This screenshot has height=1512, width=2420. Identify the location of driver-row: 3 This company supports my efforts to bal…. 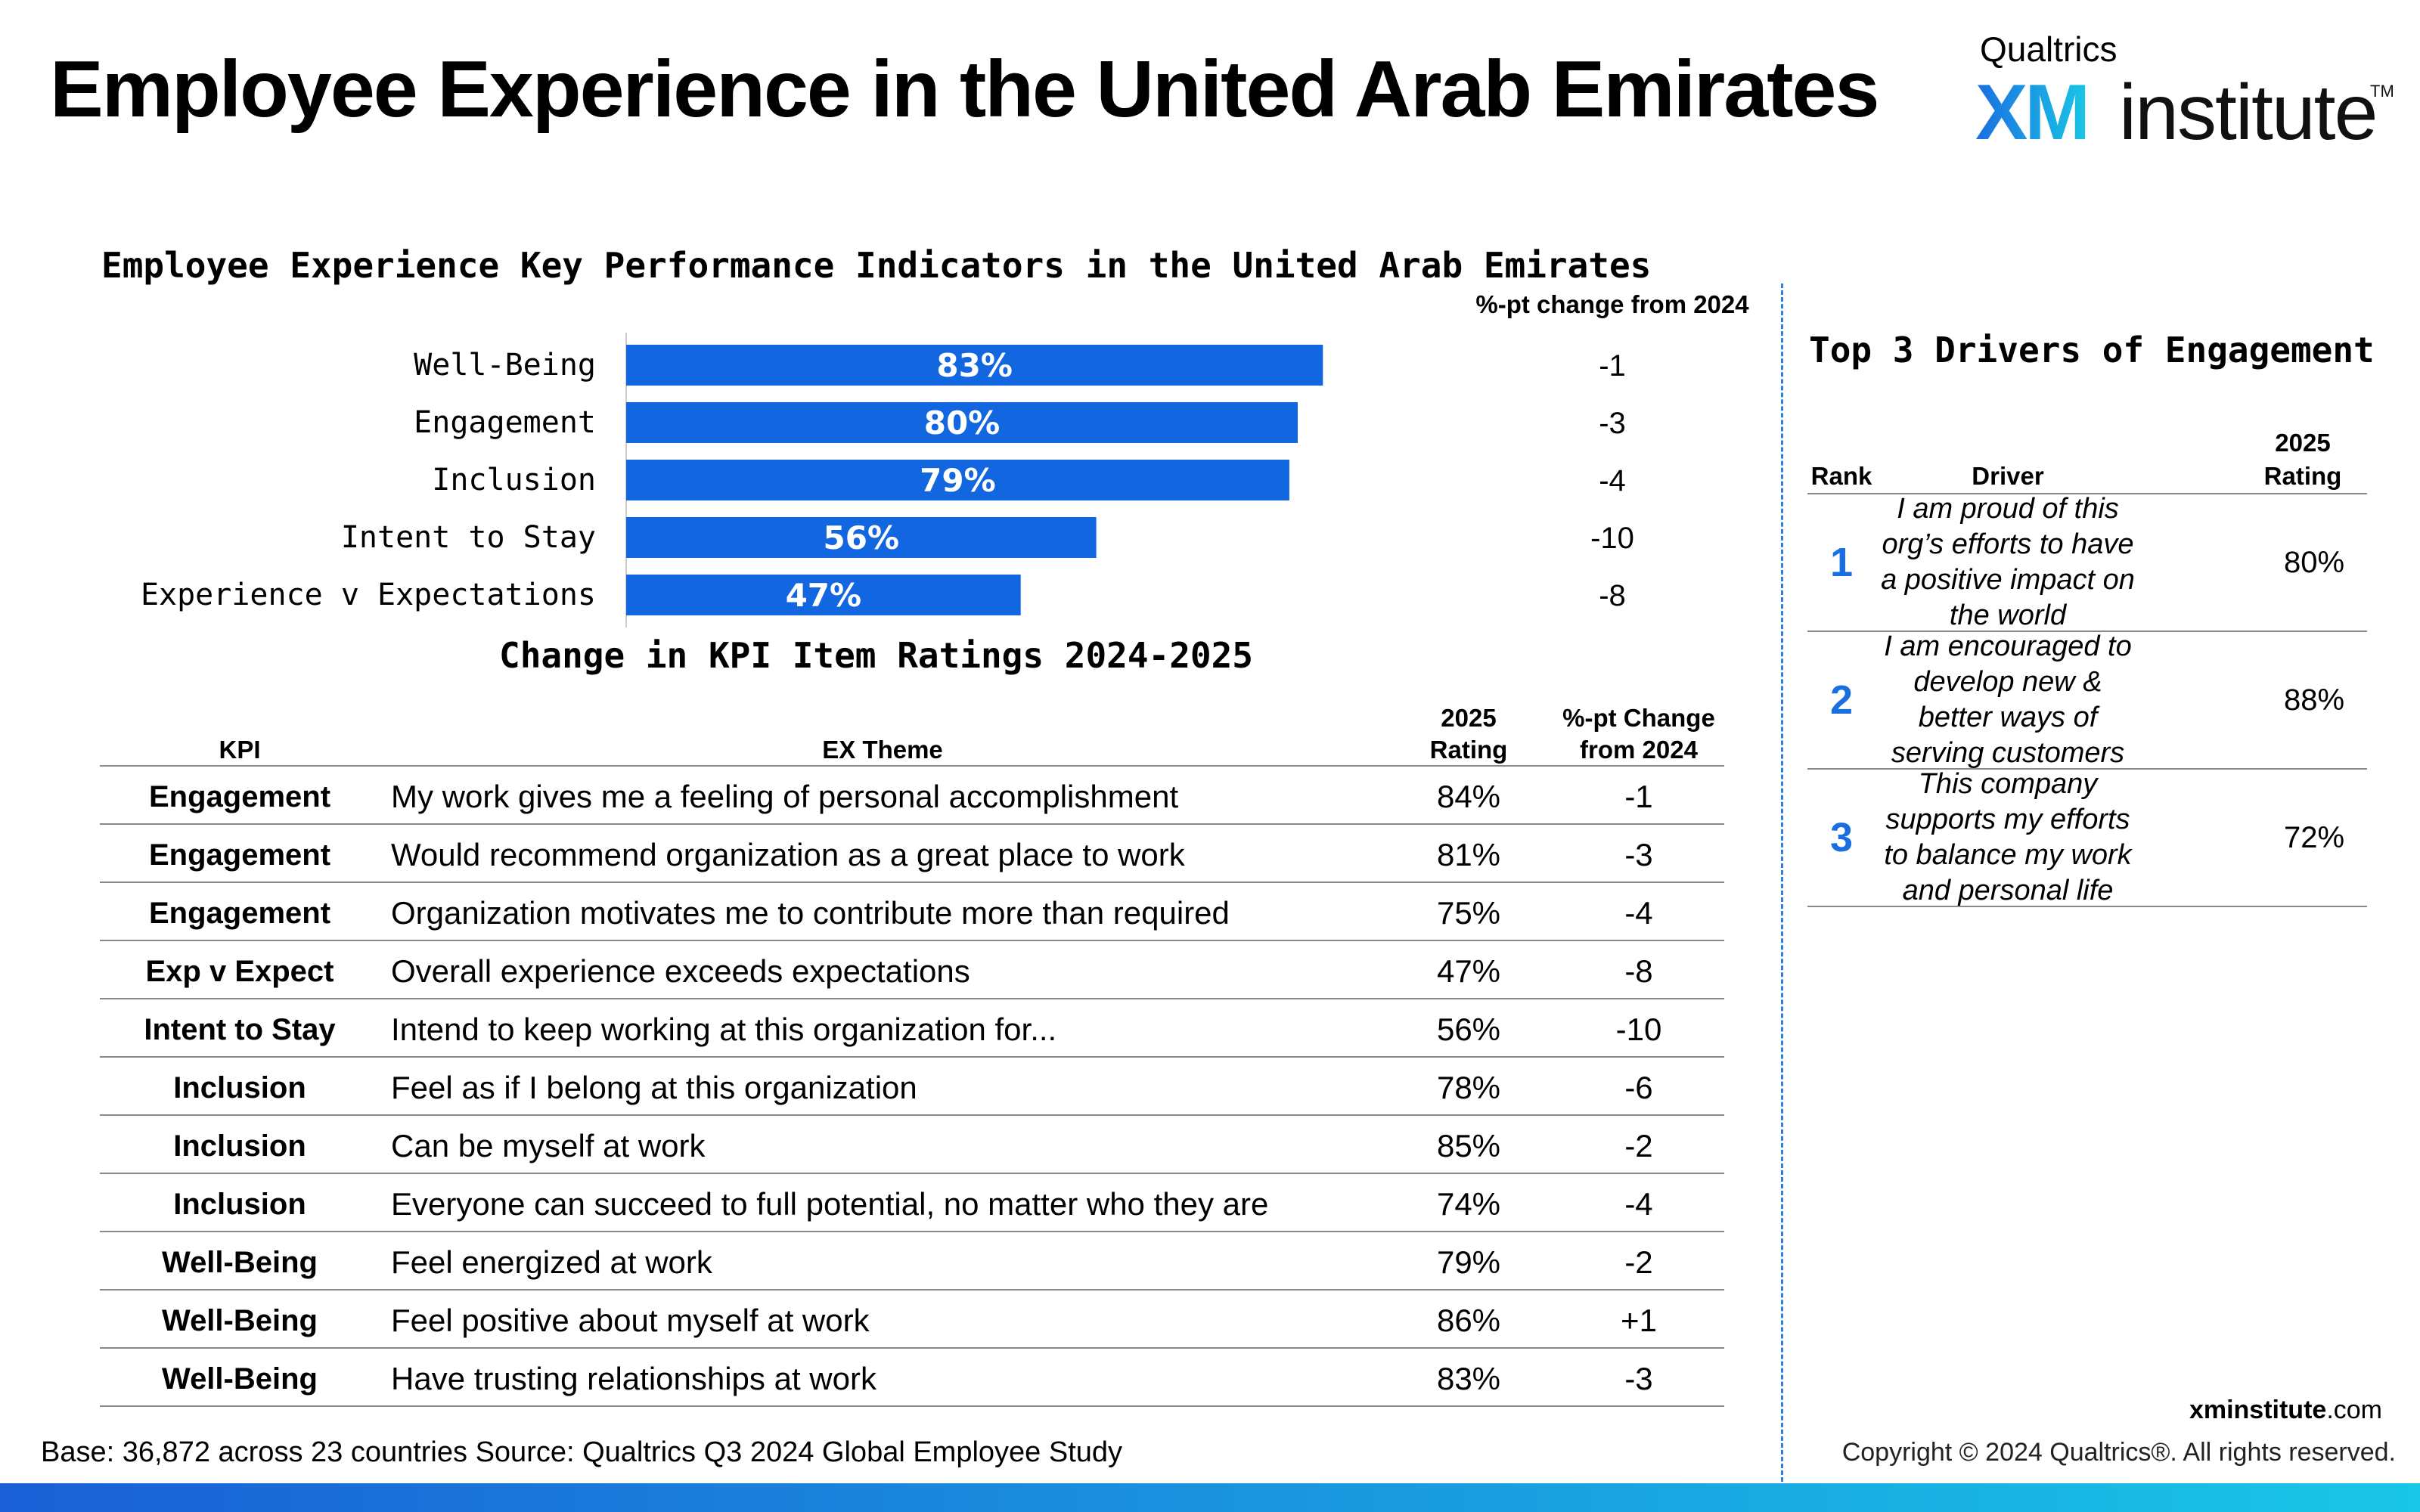
(2087, 838).